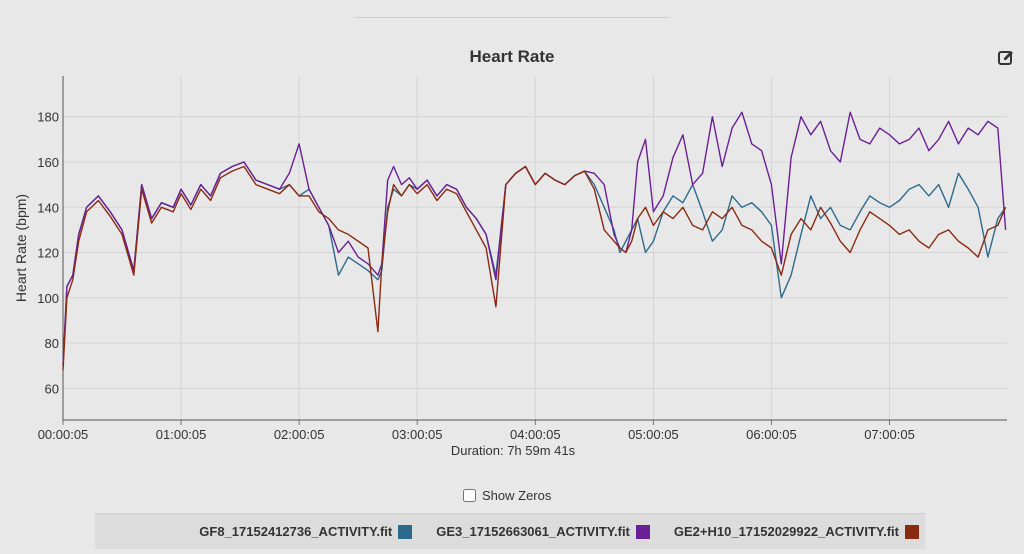 Image resolution: width=1024 pixels, height=554 pixels. Describe the element at coordinates (48, 253) in the screenshot. I see `y-tick-label: 120` at that location.